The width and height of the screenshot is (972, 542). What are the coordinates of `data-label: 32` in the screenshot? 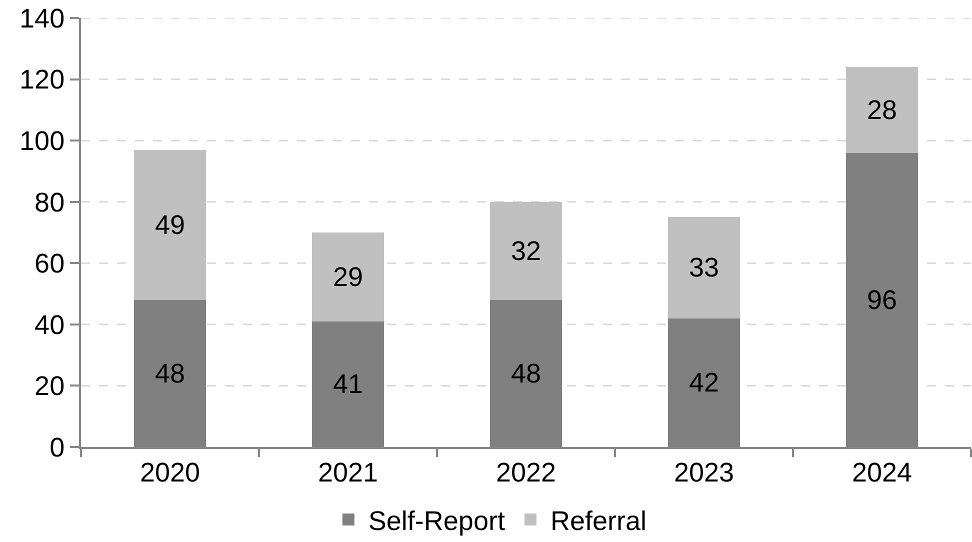 It's located at (526, 251).